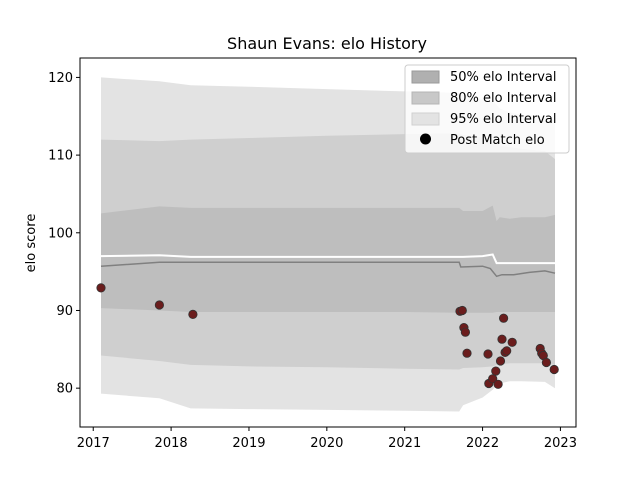  Describe the element at coordinates (64, 311) in the screenshot. I see `y-tick-label: 90` at that location.